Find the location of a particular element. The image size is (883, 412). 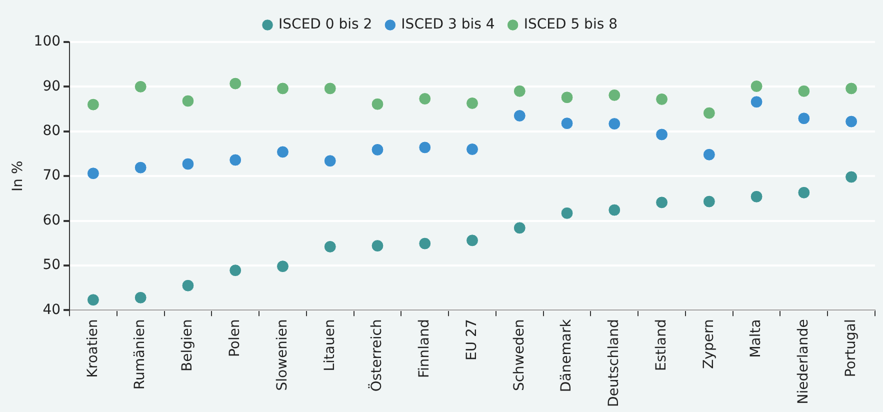

y-tick-label: 50 is located at coordinates (51, 265).